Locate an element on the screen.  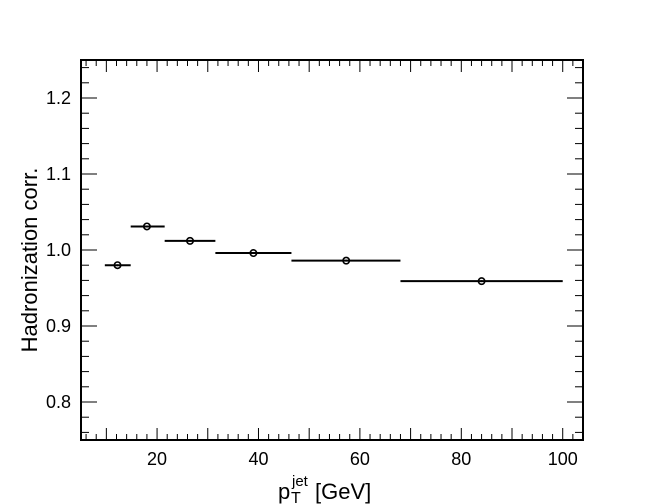
x-tick-label: 60 is located at coordinates (360, 459).